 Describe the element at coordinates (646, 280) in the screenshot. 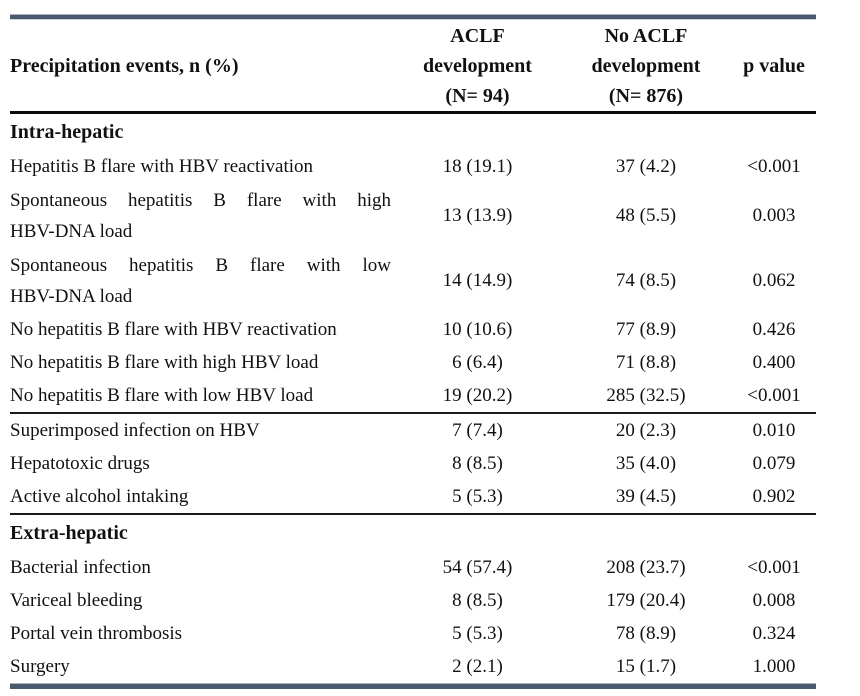

I see `no-aclf-count-cell: 74 (8.5)` at that location.